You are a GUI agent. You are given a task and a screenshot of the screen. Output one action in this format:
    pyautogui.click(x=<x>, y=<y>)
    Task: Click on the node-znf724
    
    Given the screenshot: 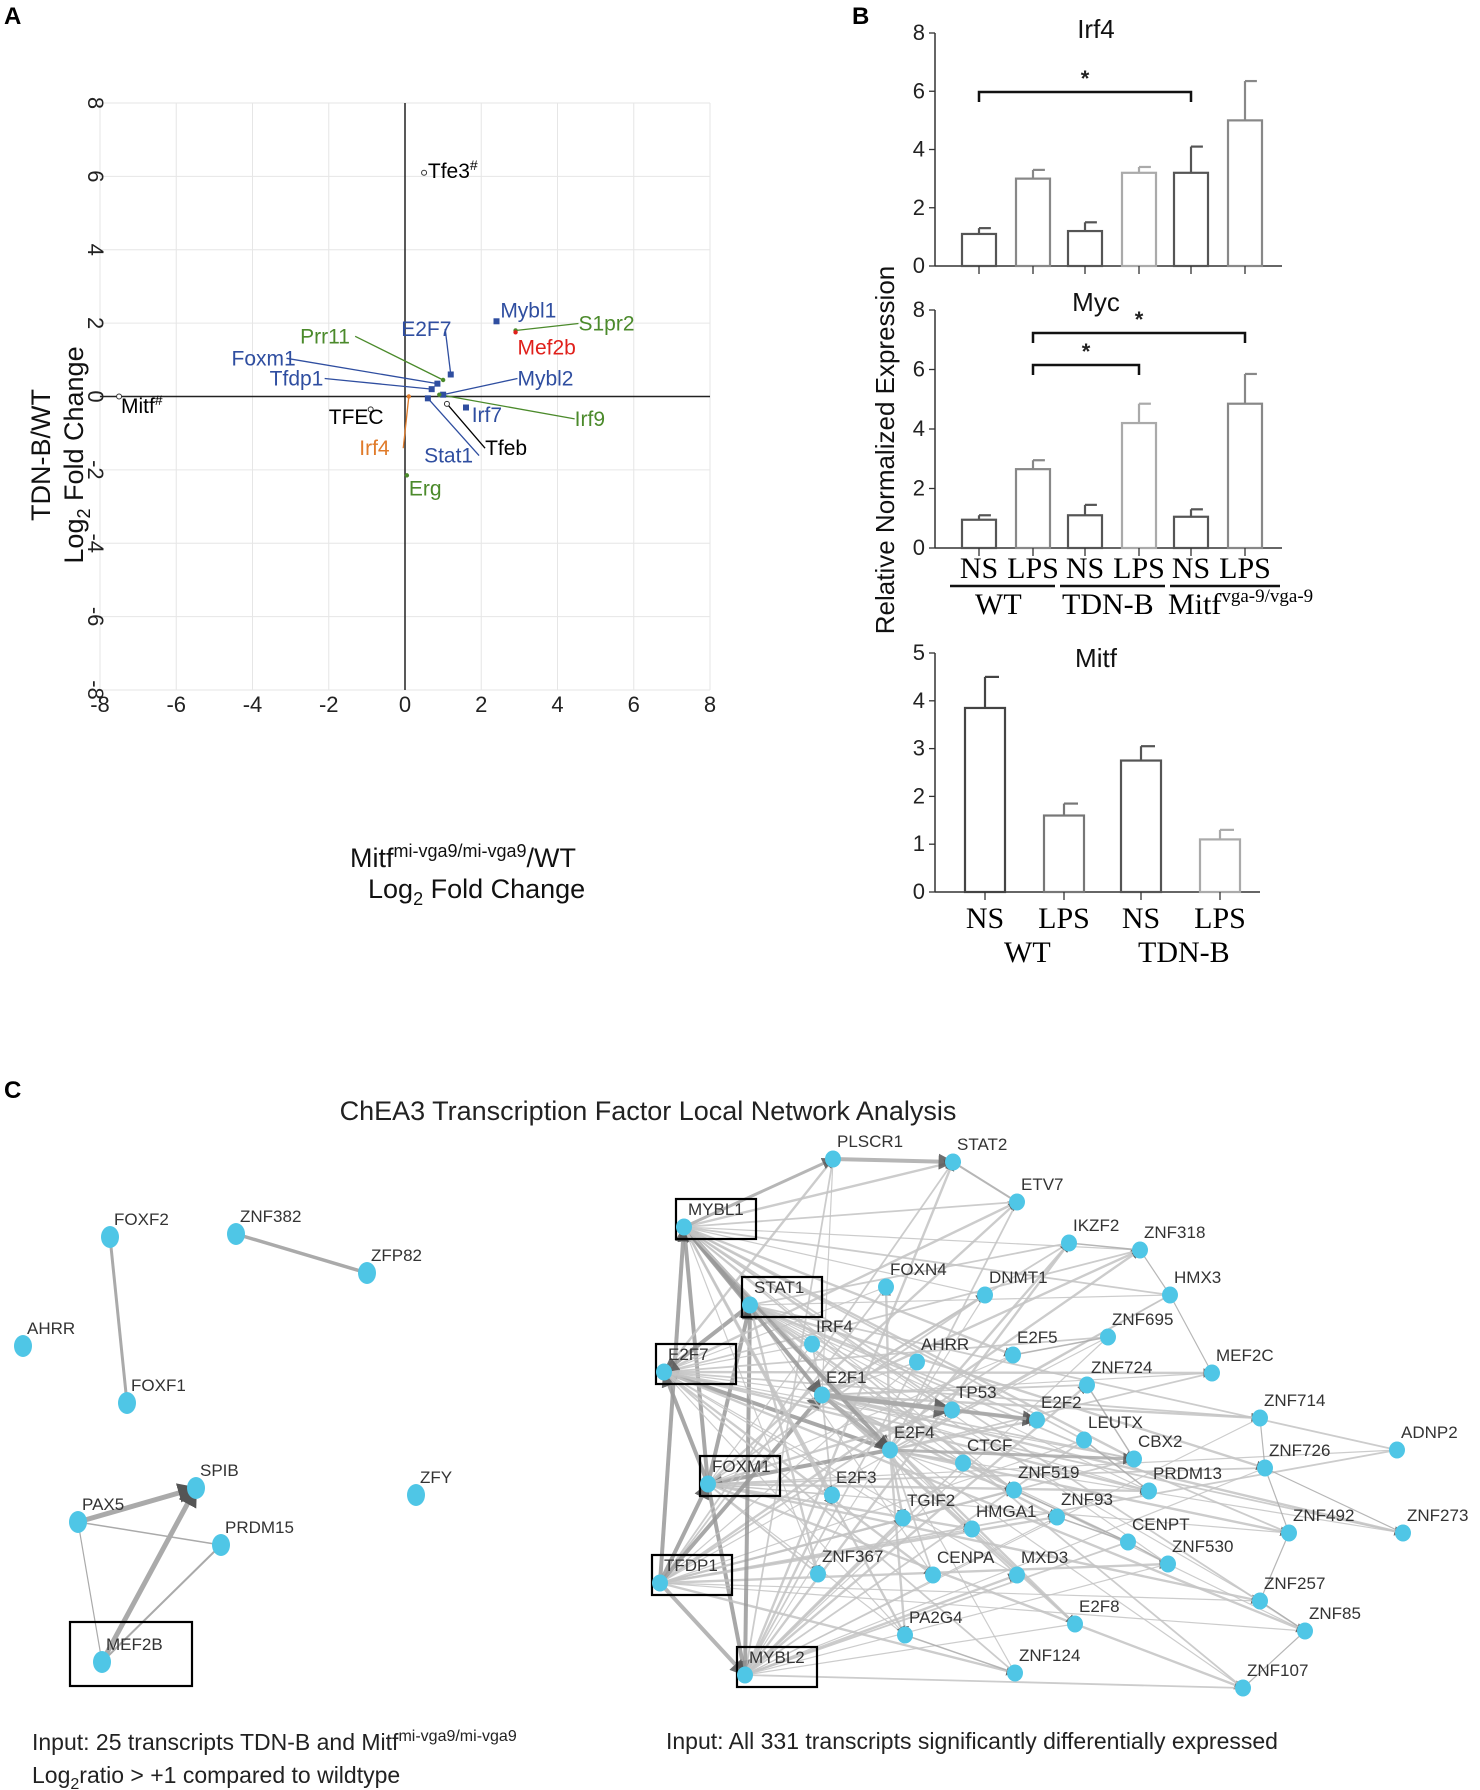 What is the action you would take?
    pyautogui.click(x=1087, y=1385)
    